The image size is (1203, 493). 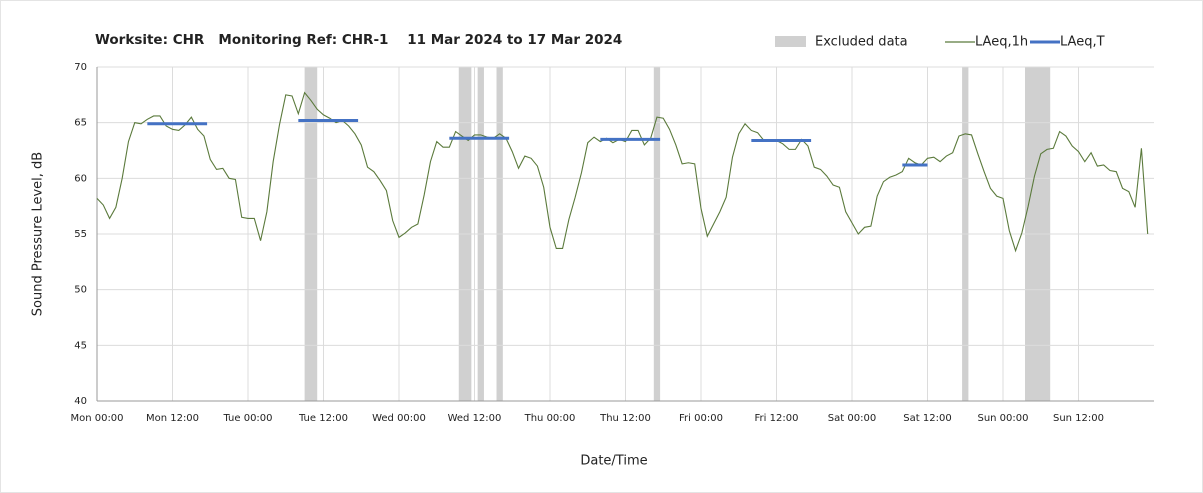 I want to click on x-tick-label: Sat 00:00, so click(x=852, y=418).